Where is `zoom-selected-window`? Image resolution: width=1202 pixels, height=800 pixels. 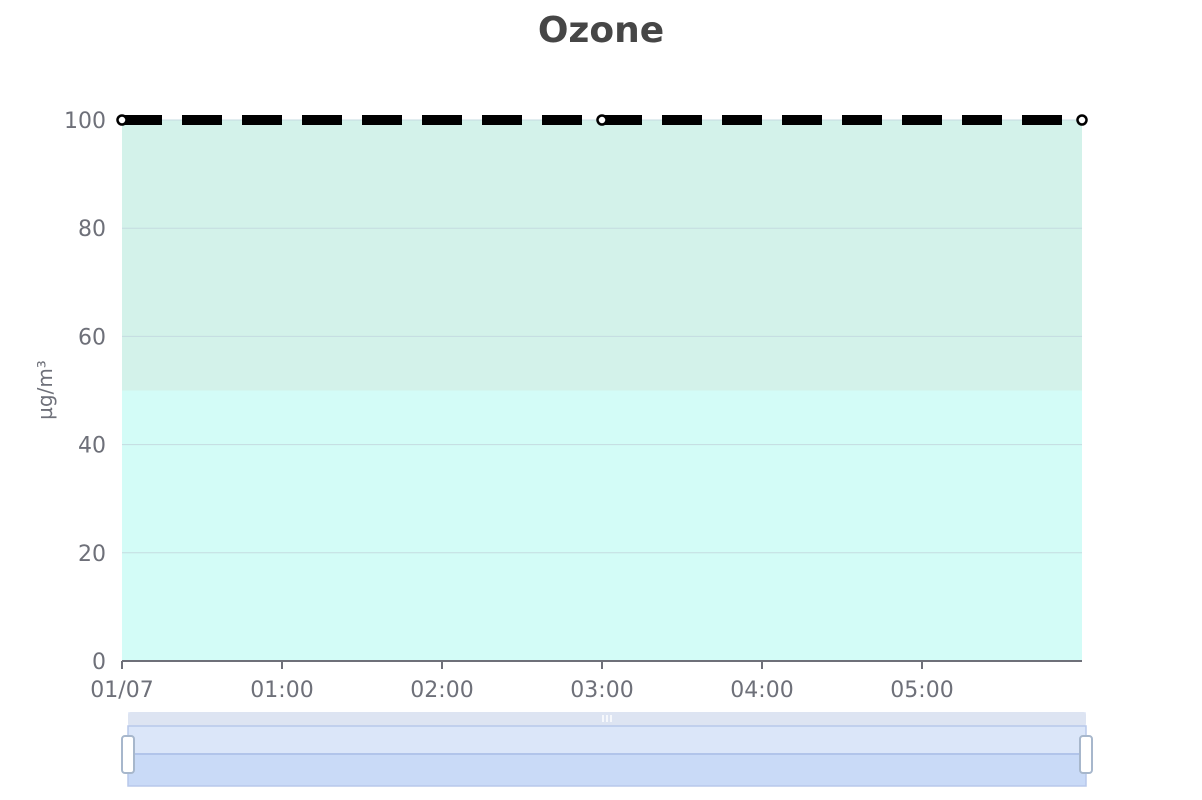
zoom-selected-window is located at coordinates (607, 756).